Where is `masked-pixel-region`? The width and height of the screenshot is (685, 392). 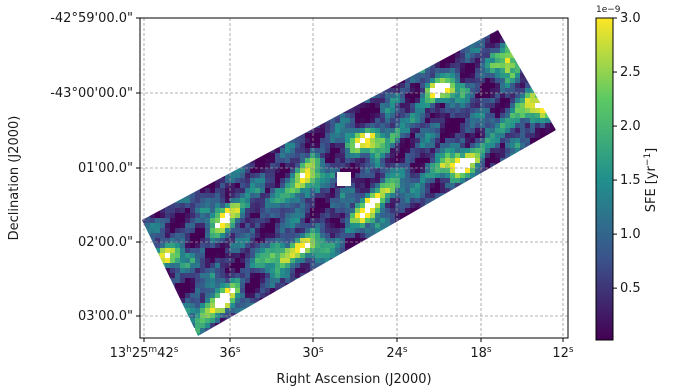 masked-pixel-region is located at coordinates (344, 179).